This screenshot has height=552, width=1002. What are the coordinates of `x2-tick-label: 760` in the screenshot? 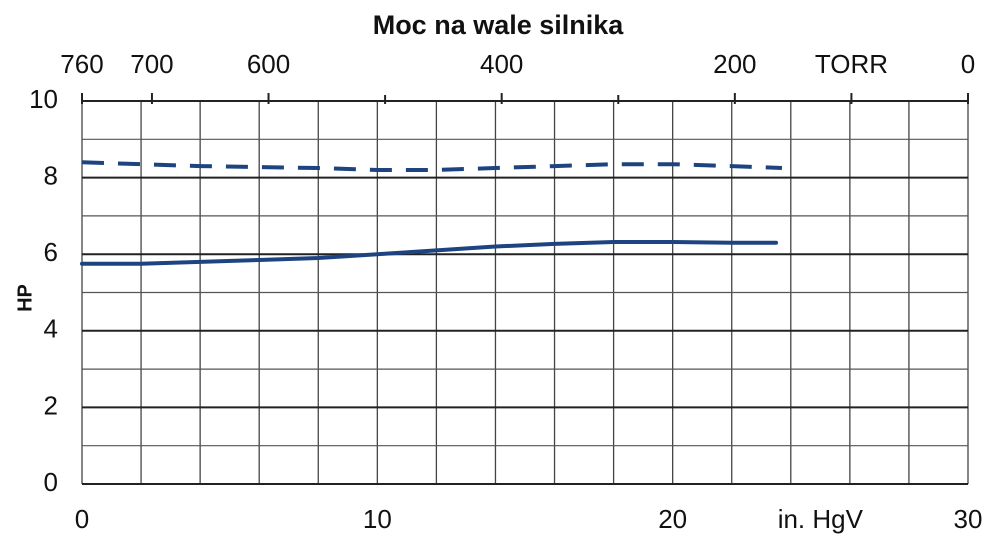 It's located at (81, 64).